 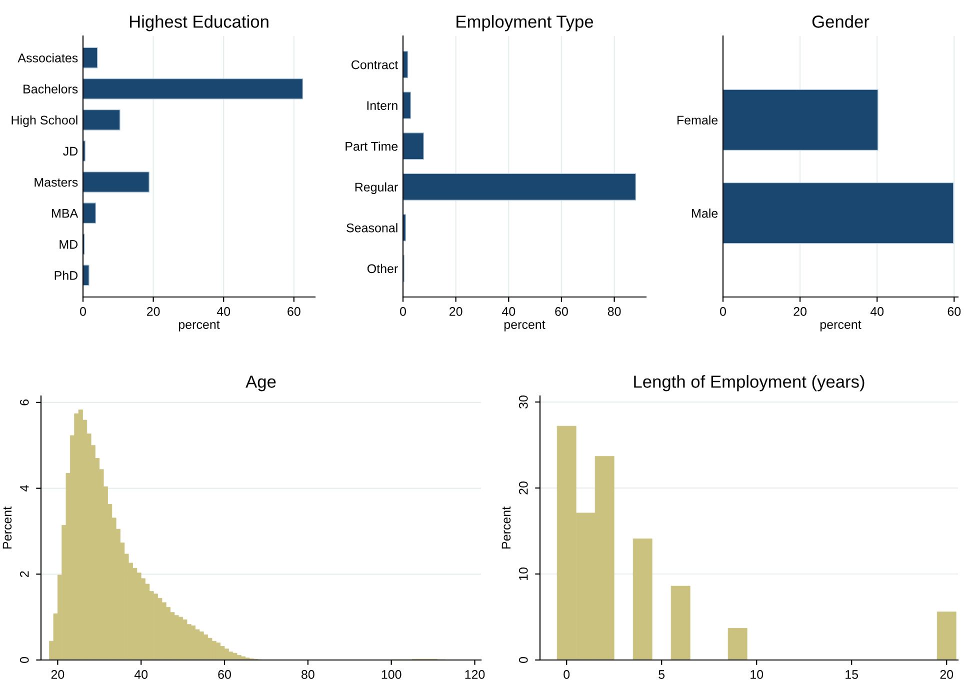 What do you see at coordinates (697, 120) in the screenshot?
I see `y-tick-label: Female` at bounding box center [697, 120].